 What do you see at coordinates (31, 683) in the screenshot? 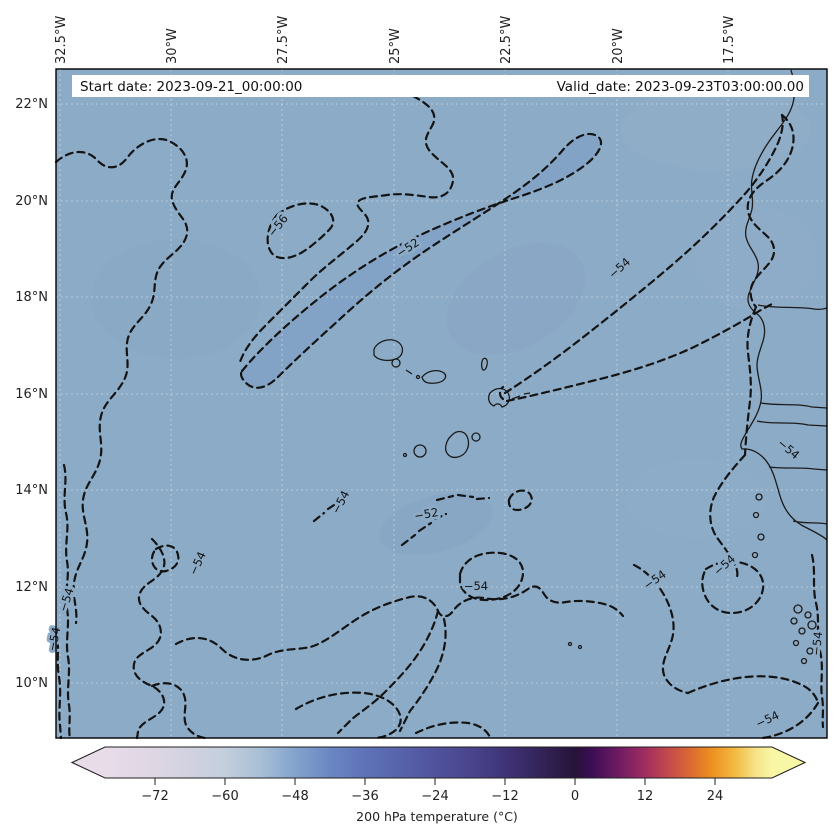
I see `y-tick-label: 10°N` at bounding box center [31, 683].